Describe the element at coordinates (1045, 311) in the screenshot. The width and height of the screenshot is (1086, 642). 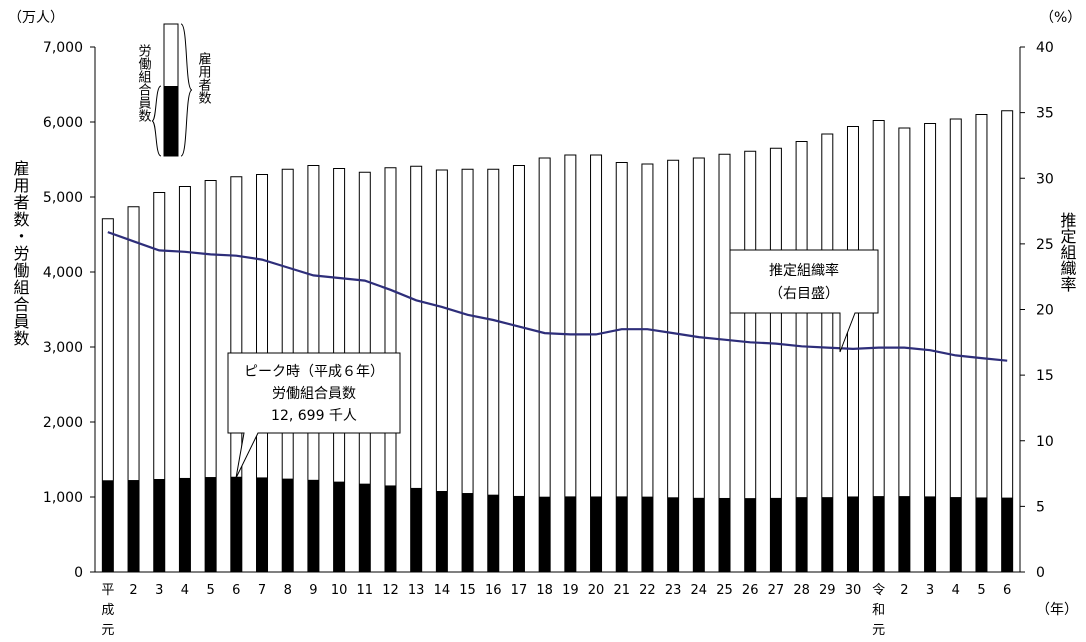
I see `right-tick-label: 20` at that location.